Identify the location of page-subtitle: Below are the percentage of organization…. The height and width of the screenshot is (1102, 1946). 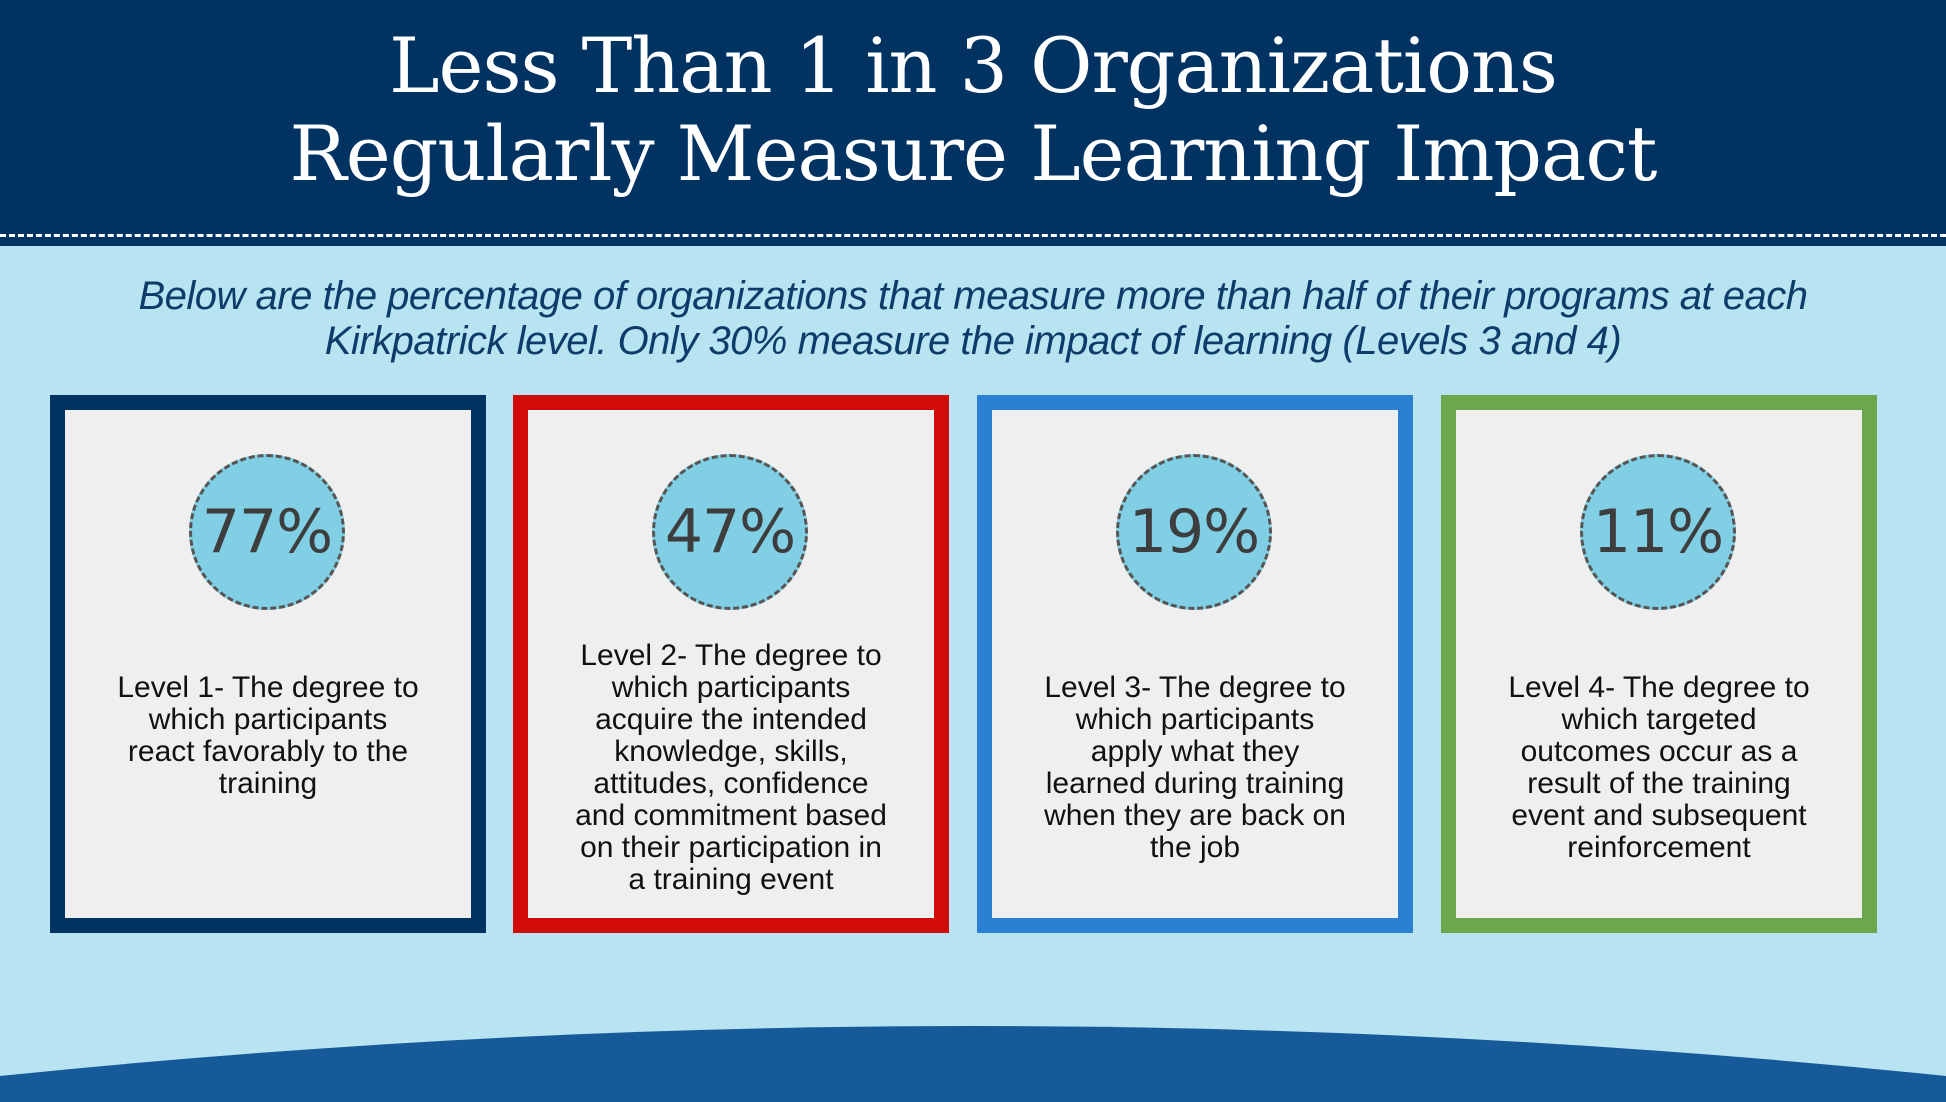
(973, 319).